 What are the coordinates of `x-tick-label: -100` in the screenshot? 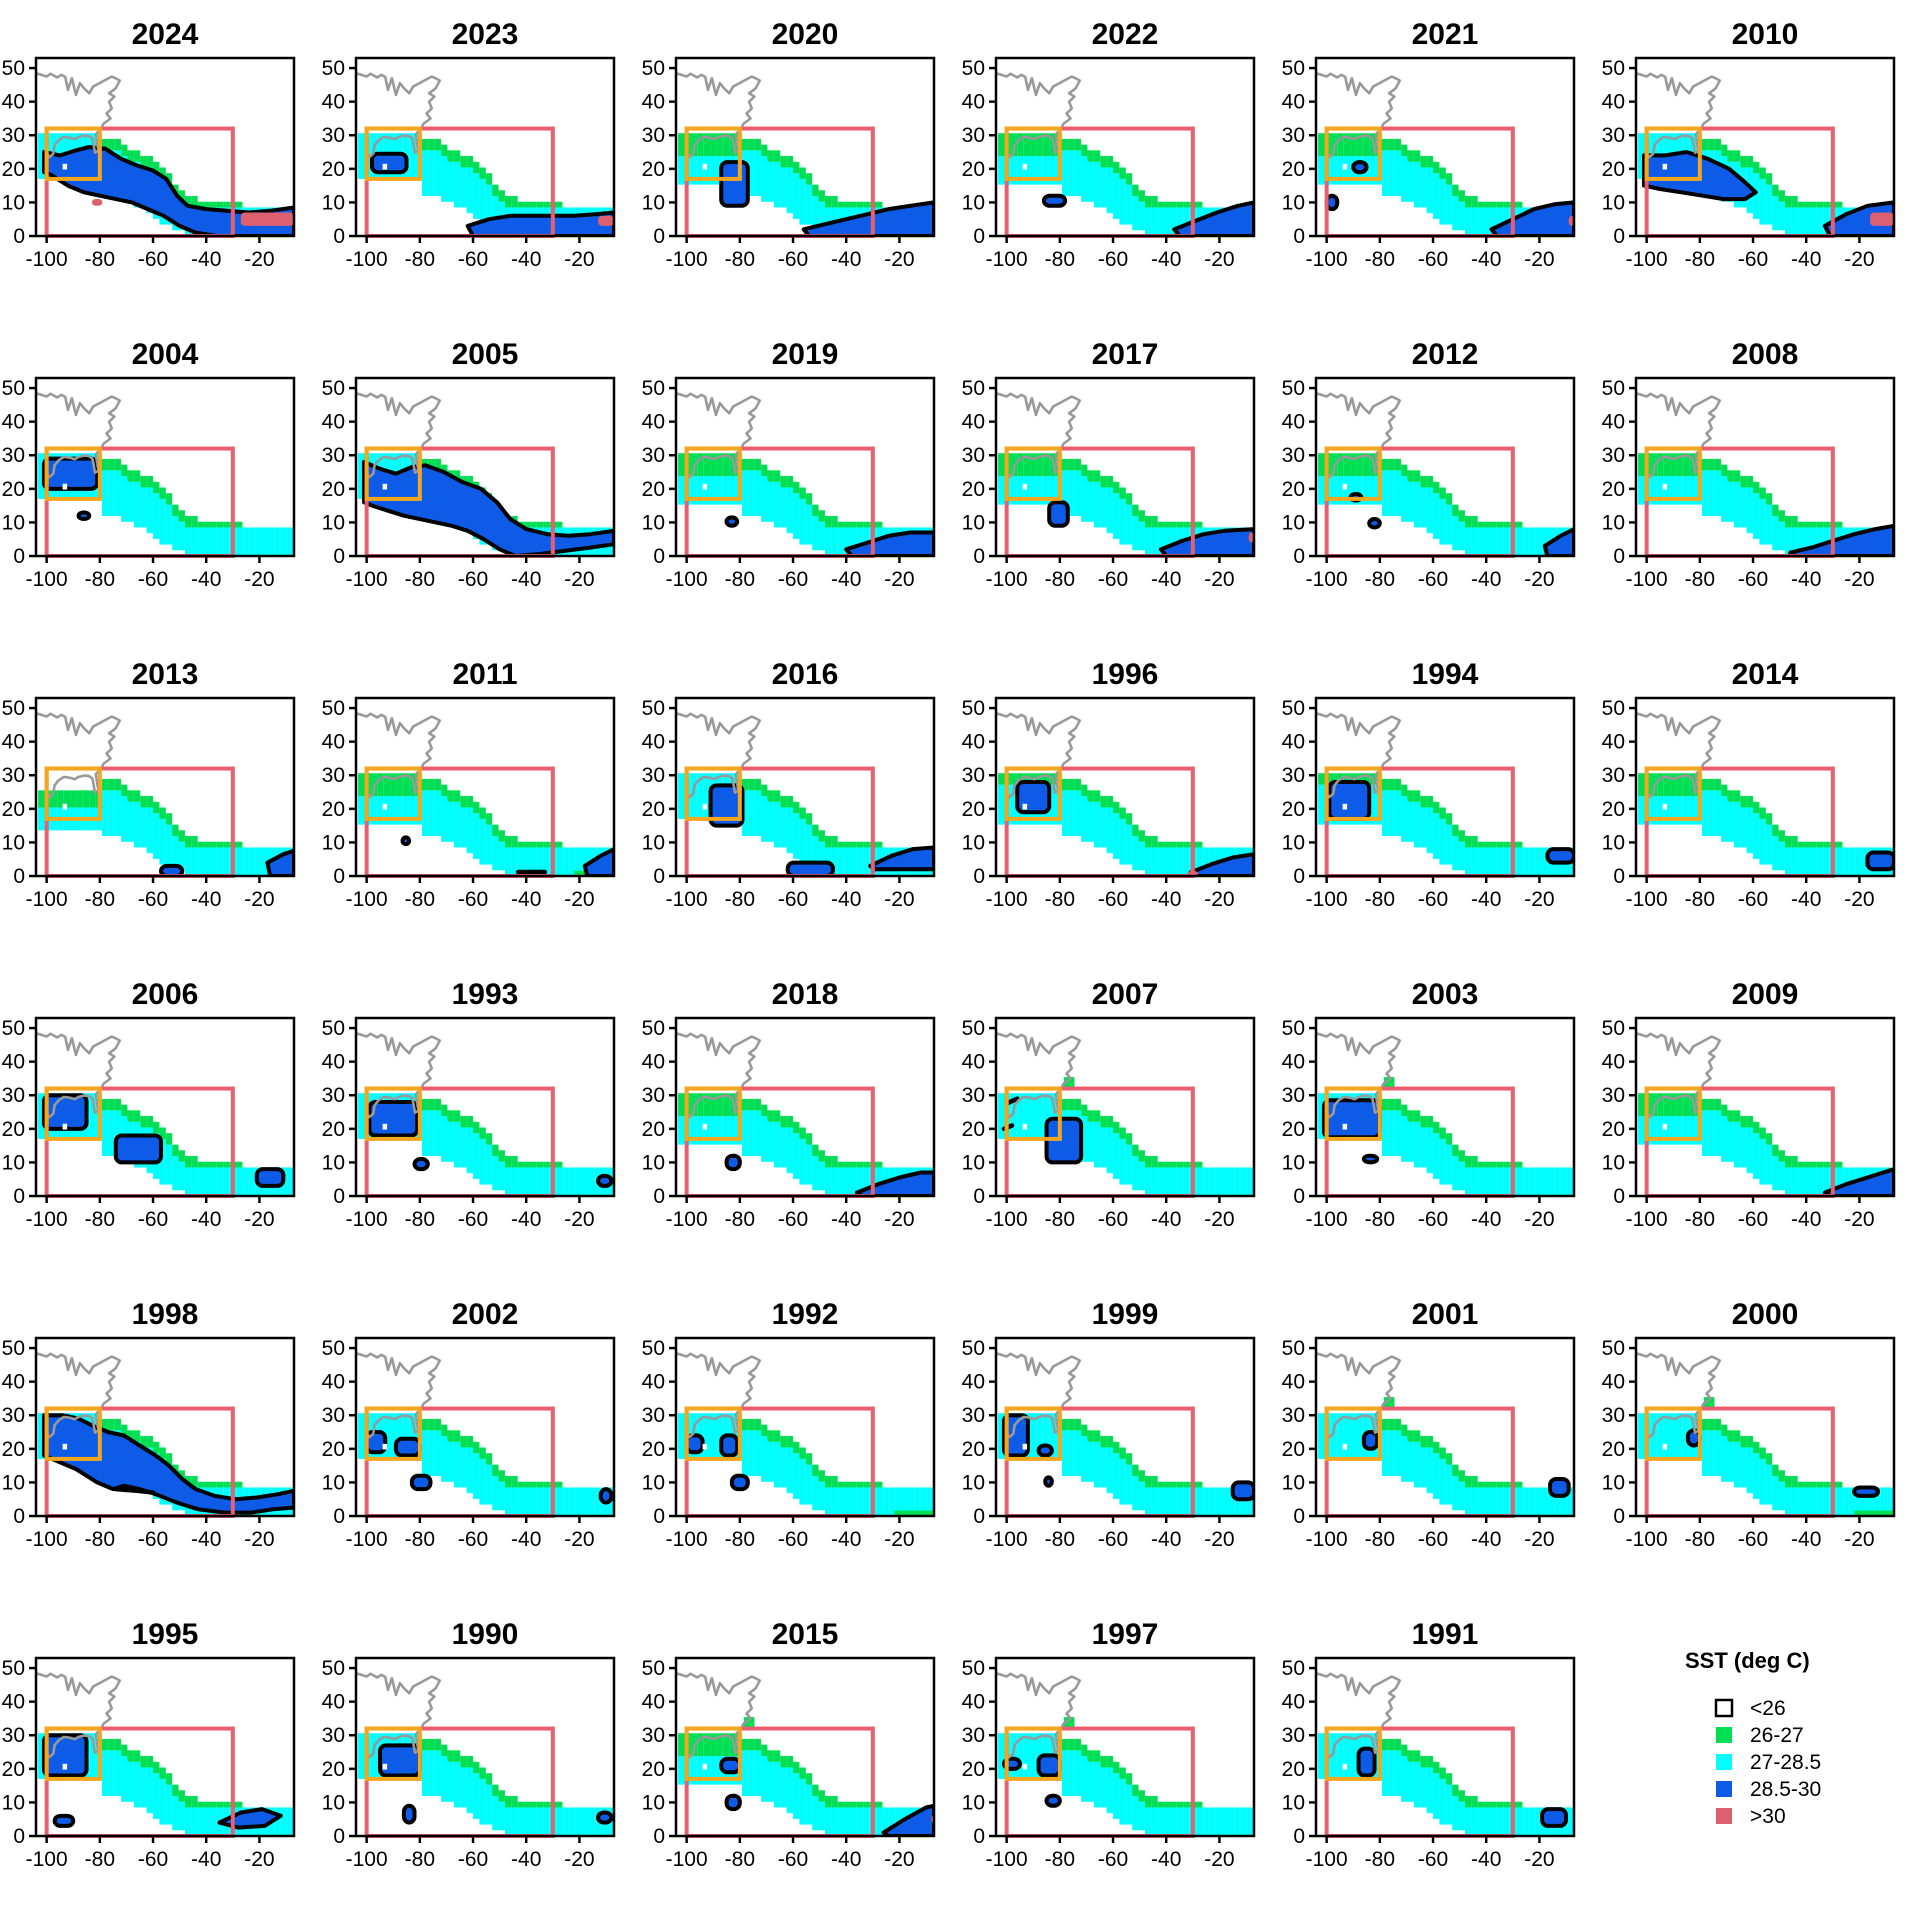 It's located at (367, 579).